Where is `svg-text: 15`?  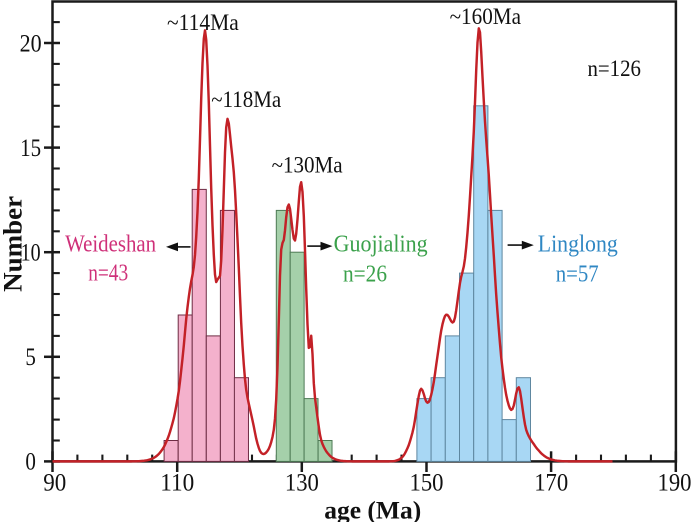 svg-text: 15 is located at coordinates (30, 147).